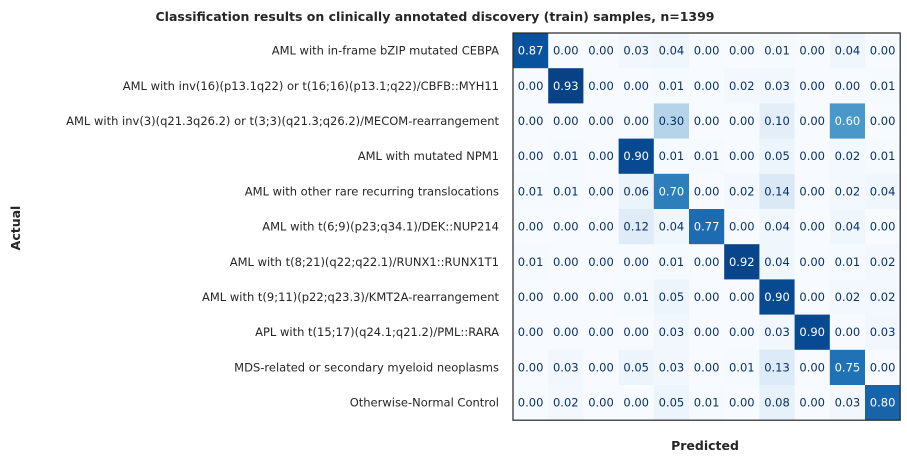  I want to click on row-tick-label: AML with in-frame bZIP mutated CEBPA, so click(385, 51).